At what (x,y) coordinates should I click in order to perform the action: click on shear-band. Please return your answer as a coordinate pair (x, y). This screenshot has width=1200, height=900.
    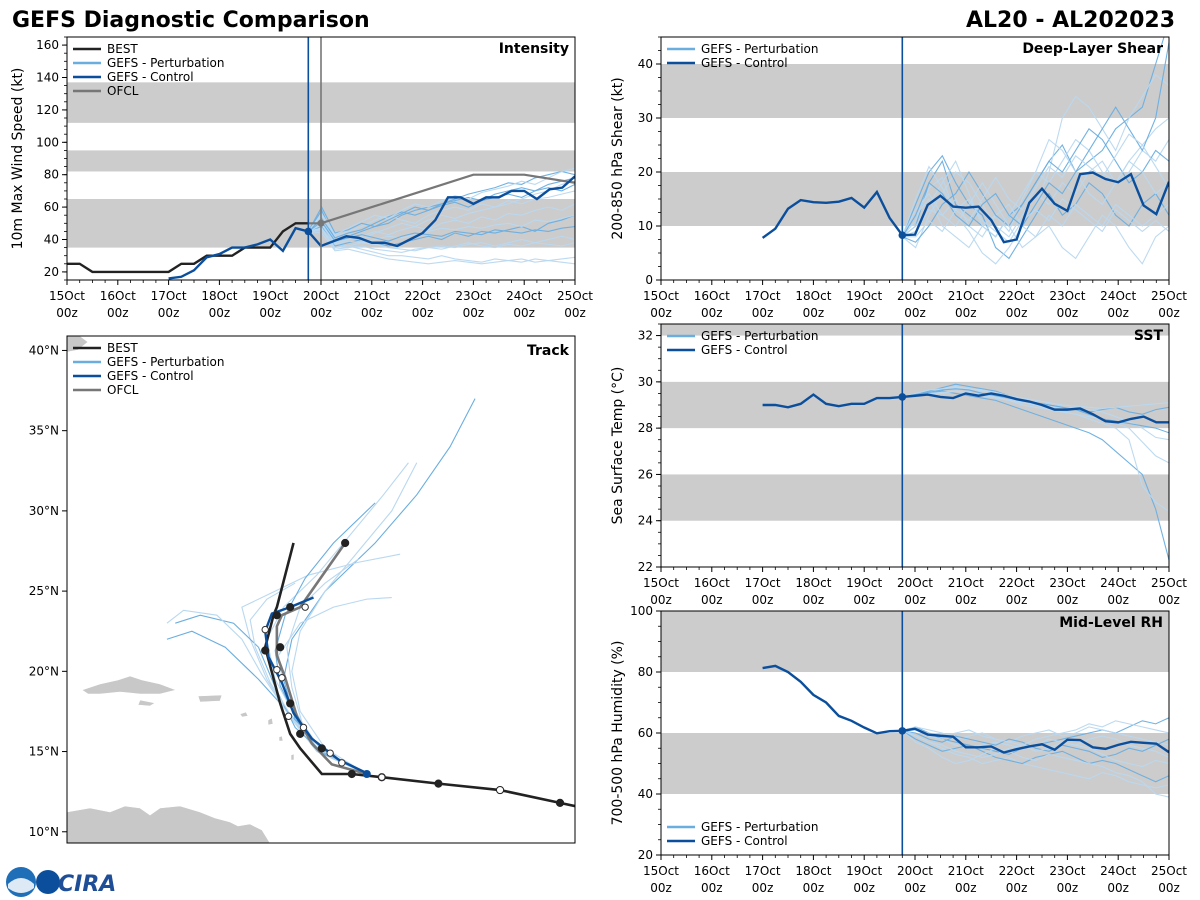
    Looking at the image, I should click on (915, 91).